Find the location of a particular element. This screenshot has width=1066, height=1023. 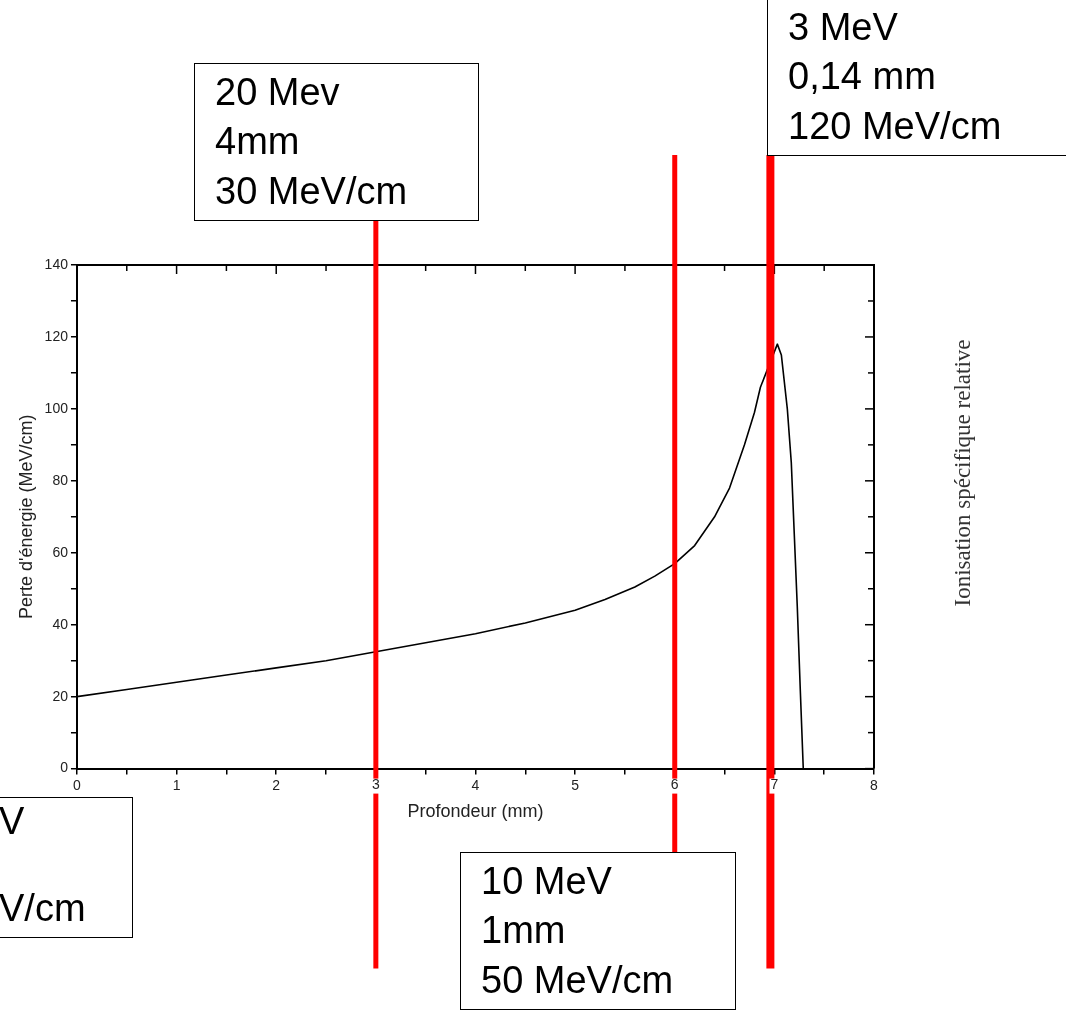

y-axis-title: Perte d'énergie (MeV/cm) is located at coordinates (25, 517).